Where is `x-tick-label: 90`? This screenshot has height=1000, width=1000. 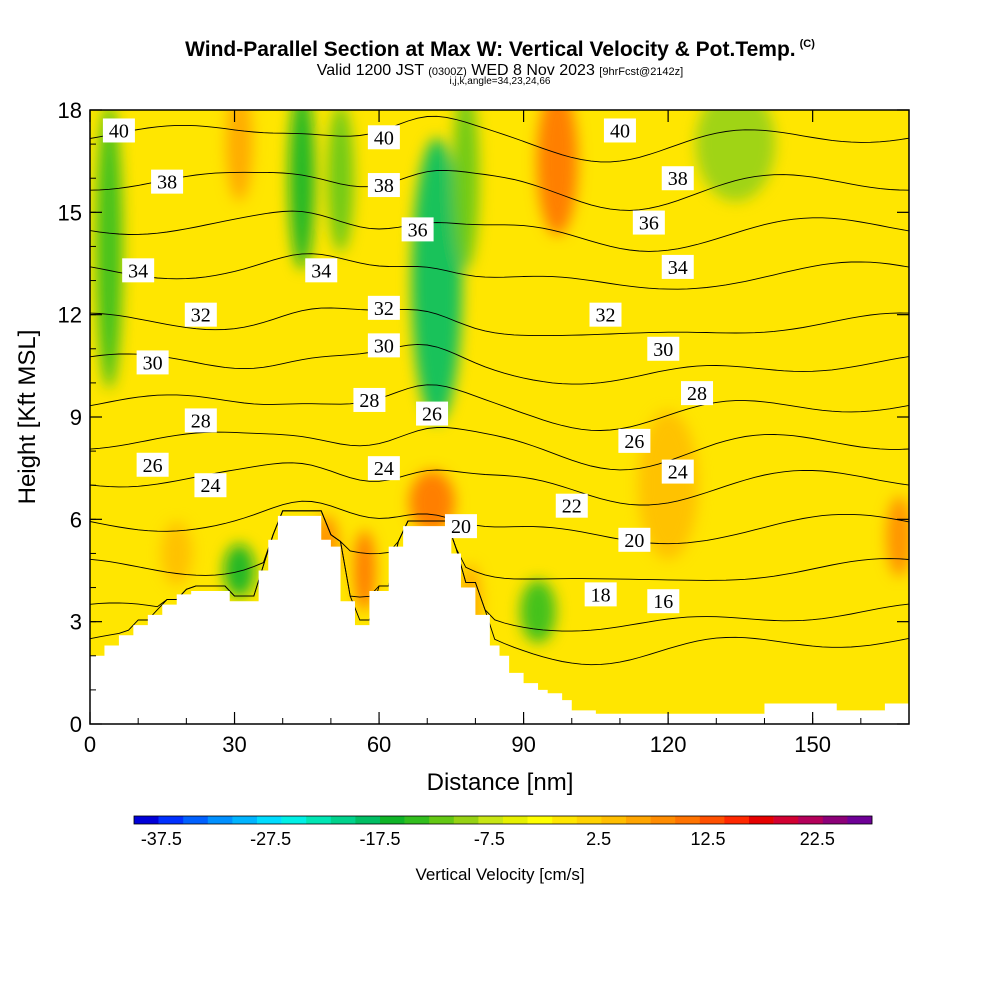
x-tick-label: 90 is located at coordinates (523, 744).